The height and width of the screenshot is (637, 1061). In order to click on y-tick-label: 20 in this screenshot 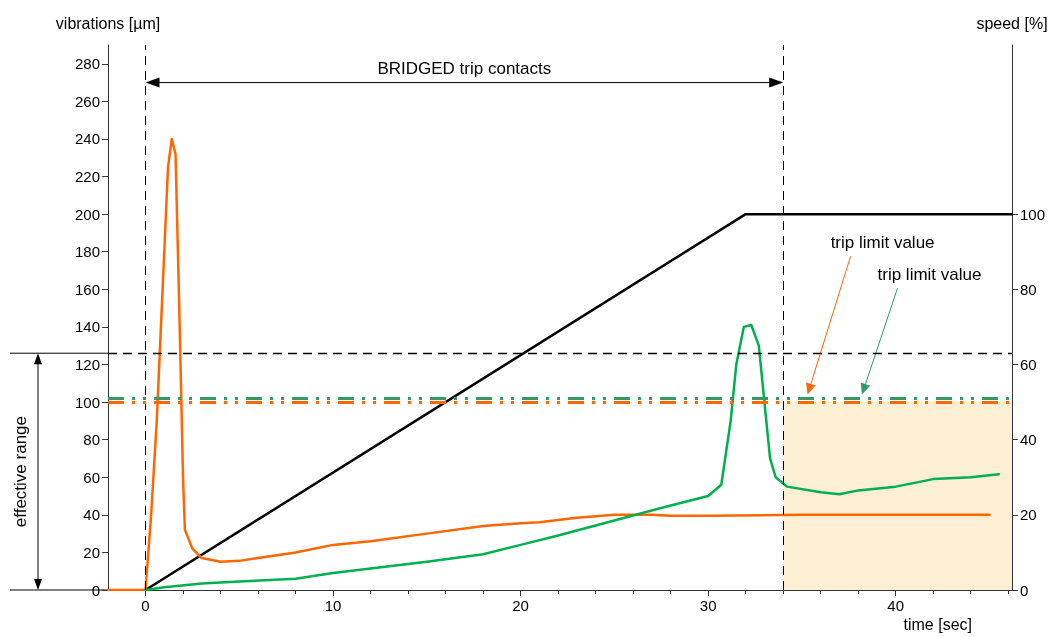, I will do `click(91, 552)`.